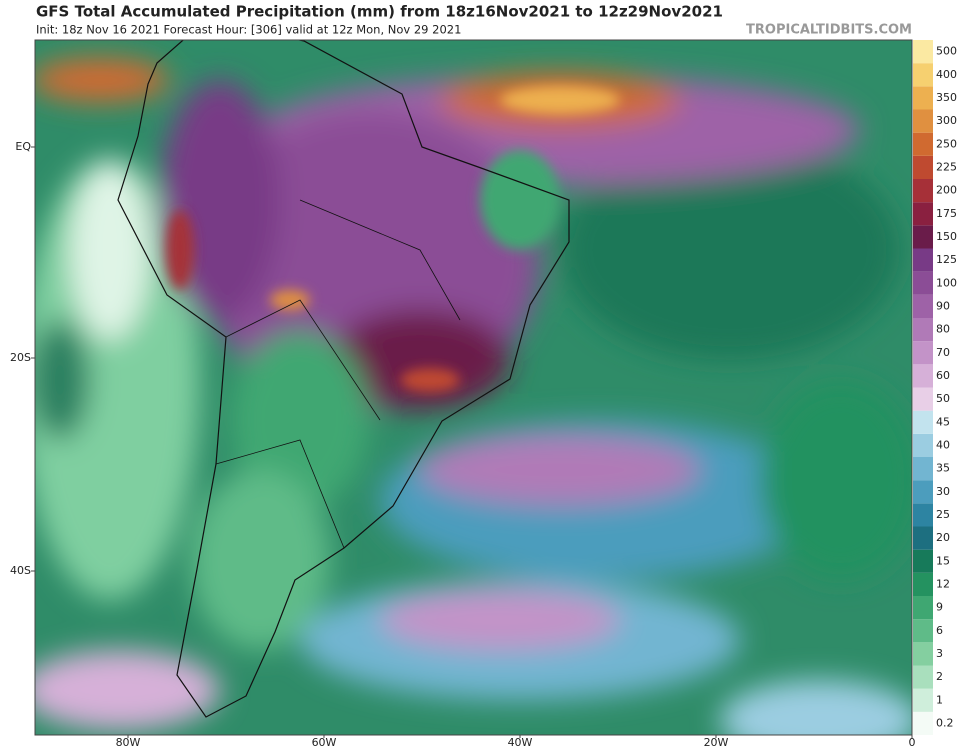  Describe the element at coordinates (943, 352) in the screenshot. I see `colorbar-label: 70` at that location.